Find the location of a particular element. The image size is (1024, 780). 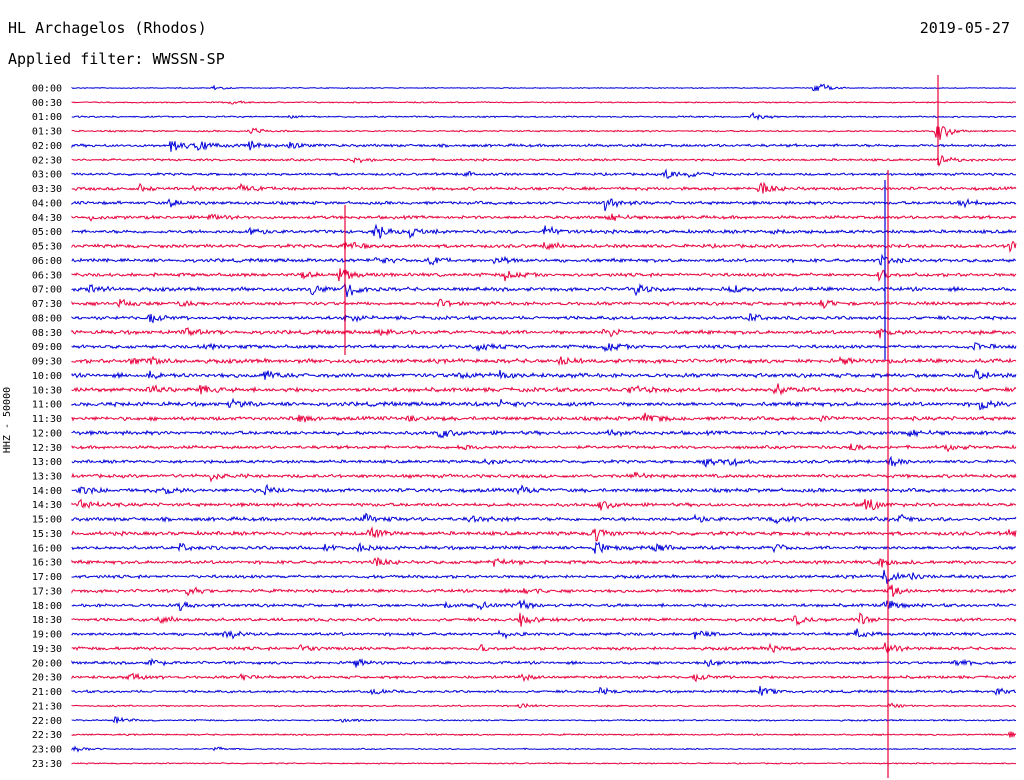

time-label: 21:30 is located at coordinates (47, 706).